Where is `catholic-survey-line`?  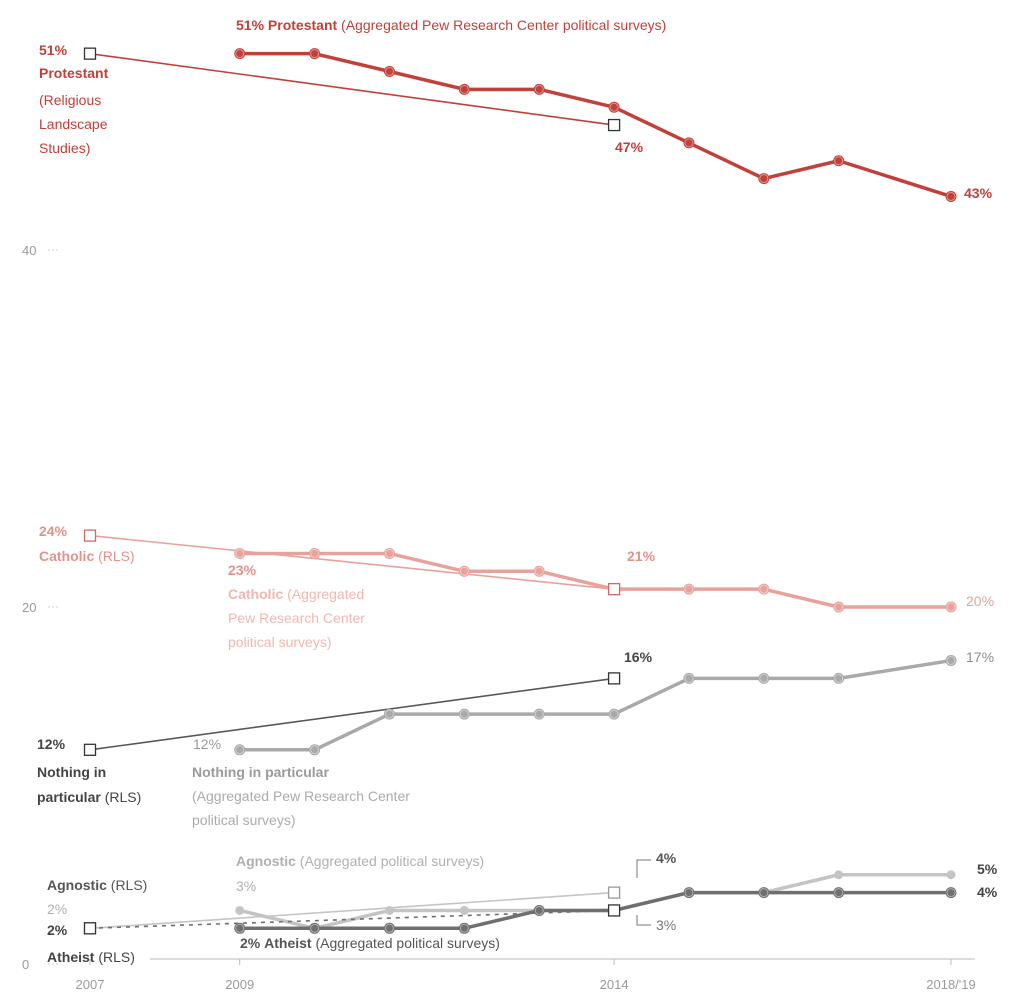
catholic-survey-line is located at coordinates (595, 580).